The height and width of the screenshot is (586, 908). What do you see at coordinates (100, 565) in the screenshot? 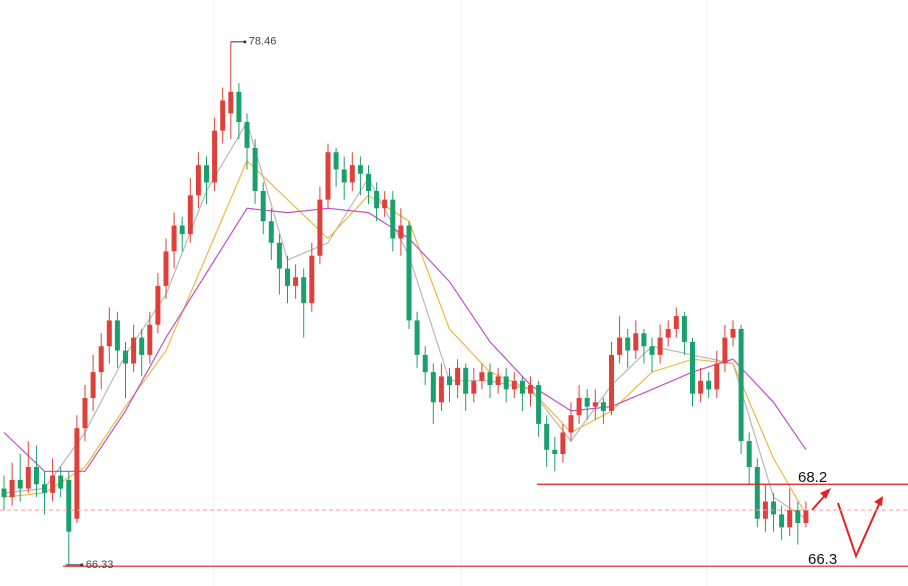
I see `low-label: 66.33` at bounding box center [100, 565].